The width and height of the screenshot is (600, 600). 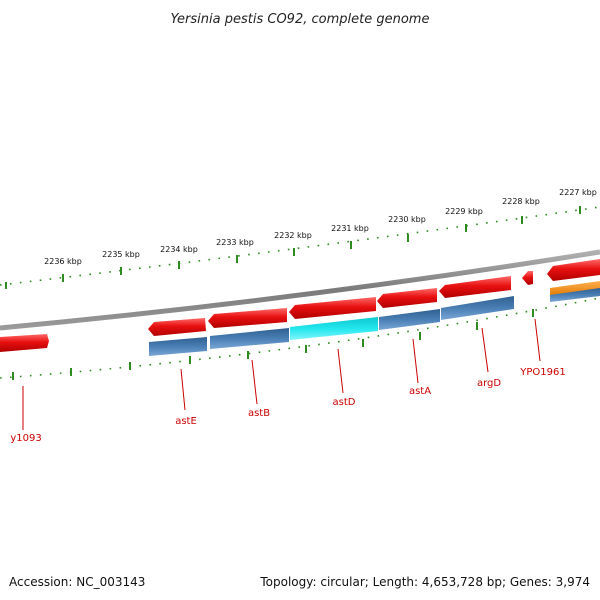 I want to click on accession-text: Accession: NC_003143, so click(x=77, y=582).